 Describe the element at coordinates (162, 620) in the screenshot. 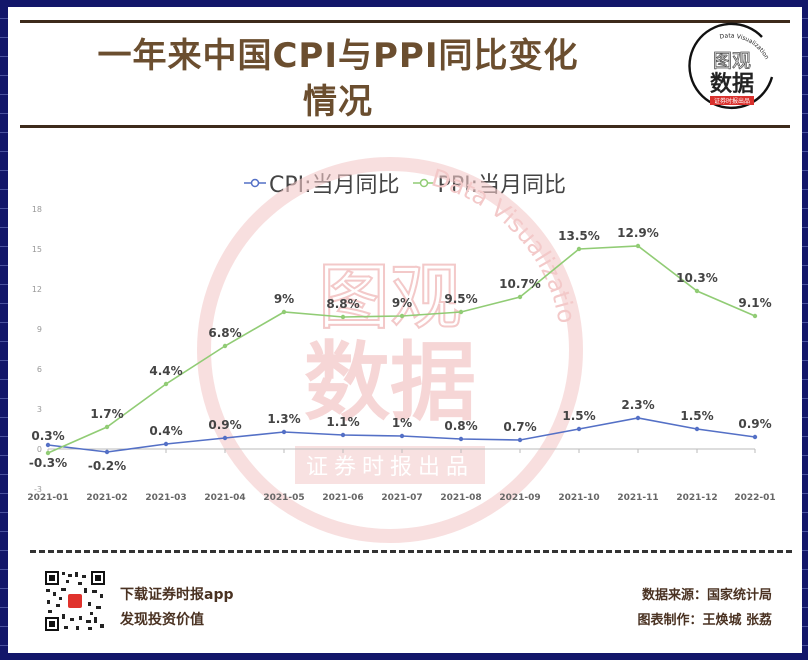

I see `promo-line-2: 发现投资价值` at that location.